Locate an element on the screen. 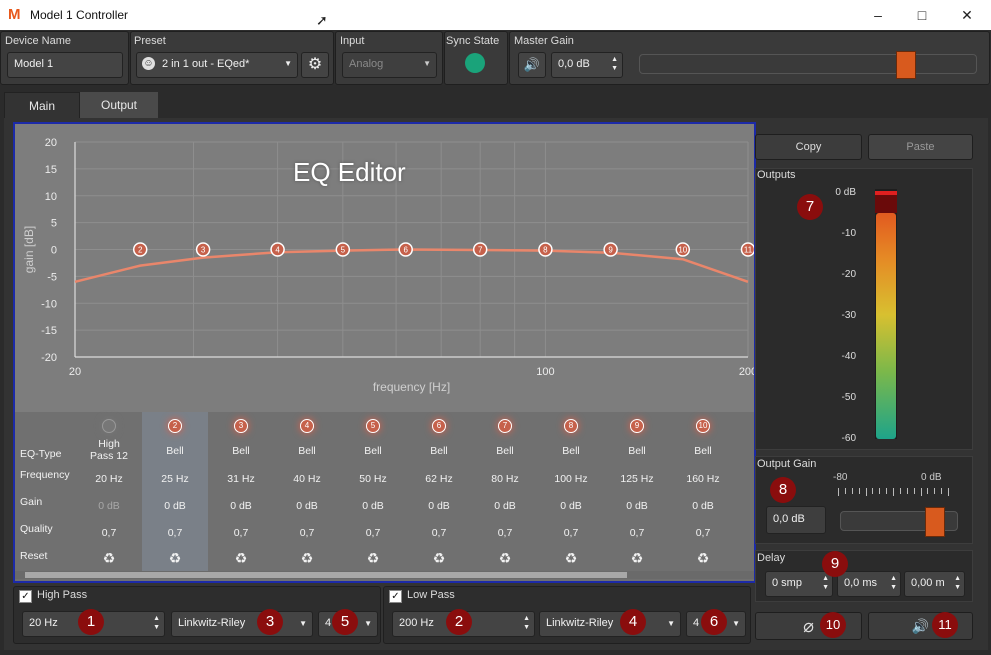 Image resolution: width=991 pixels, height=655 pixels. eq-band-column: 2 Bell 25 Hz 0 dB 0,7 ♻ is located at coordinates (175, 492).